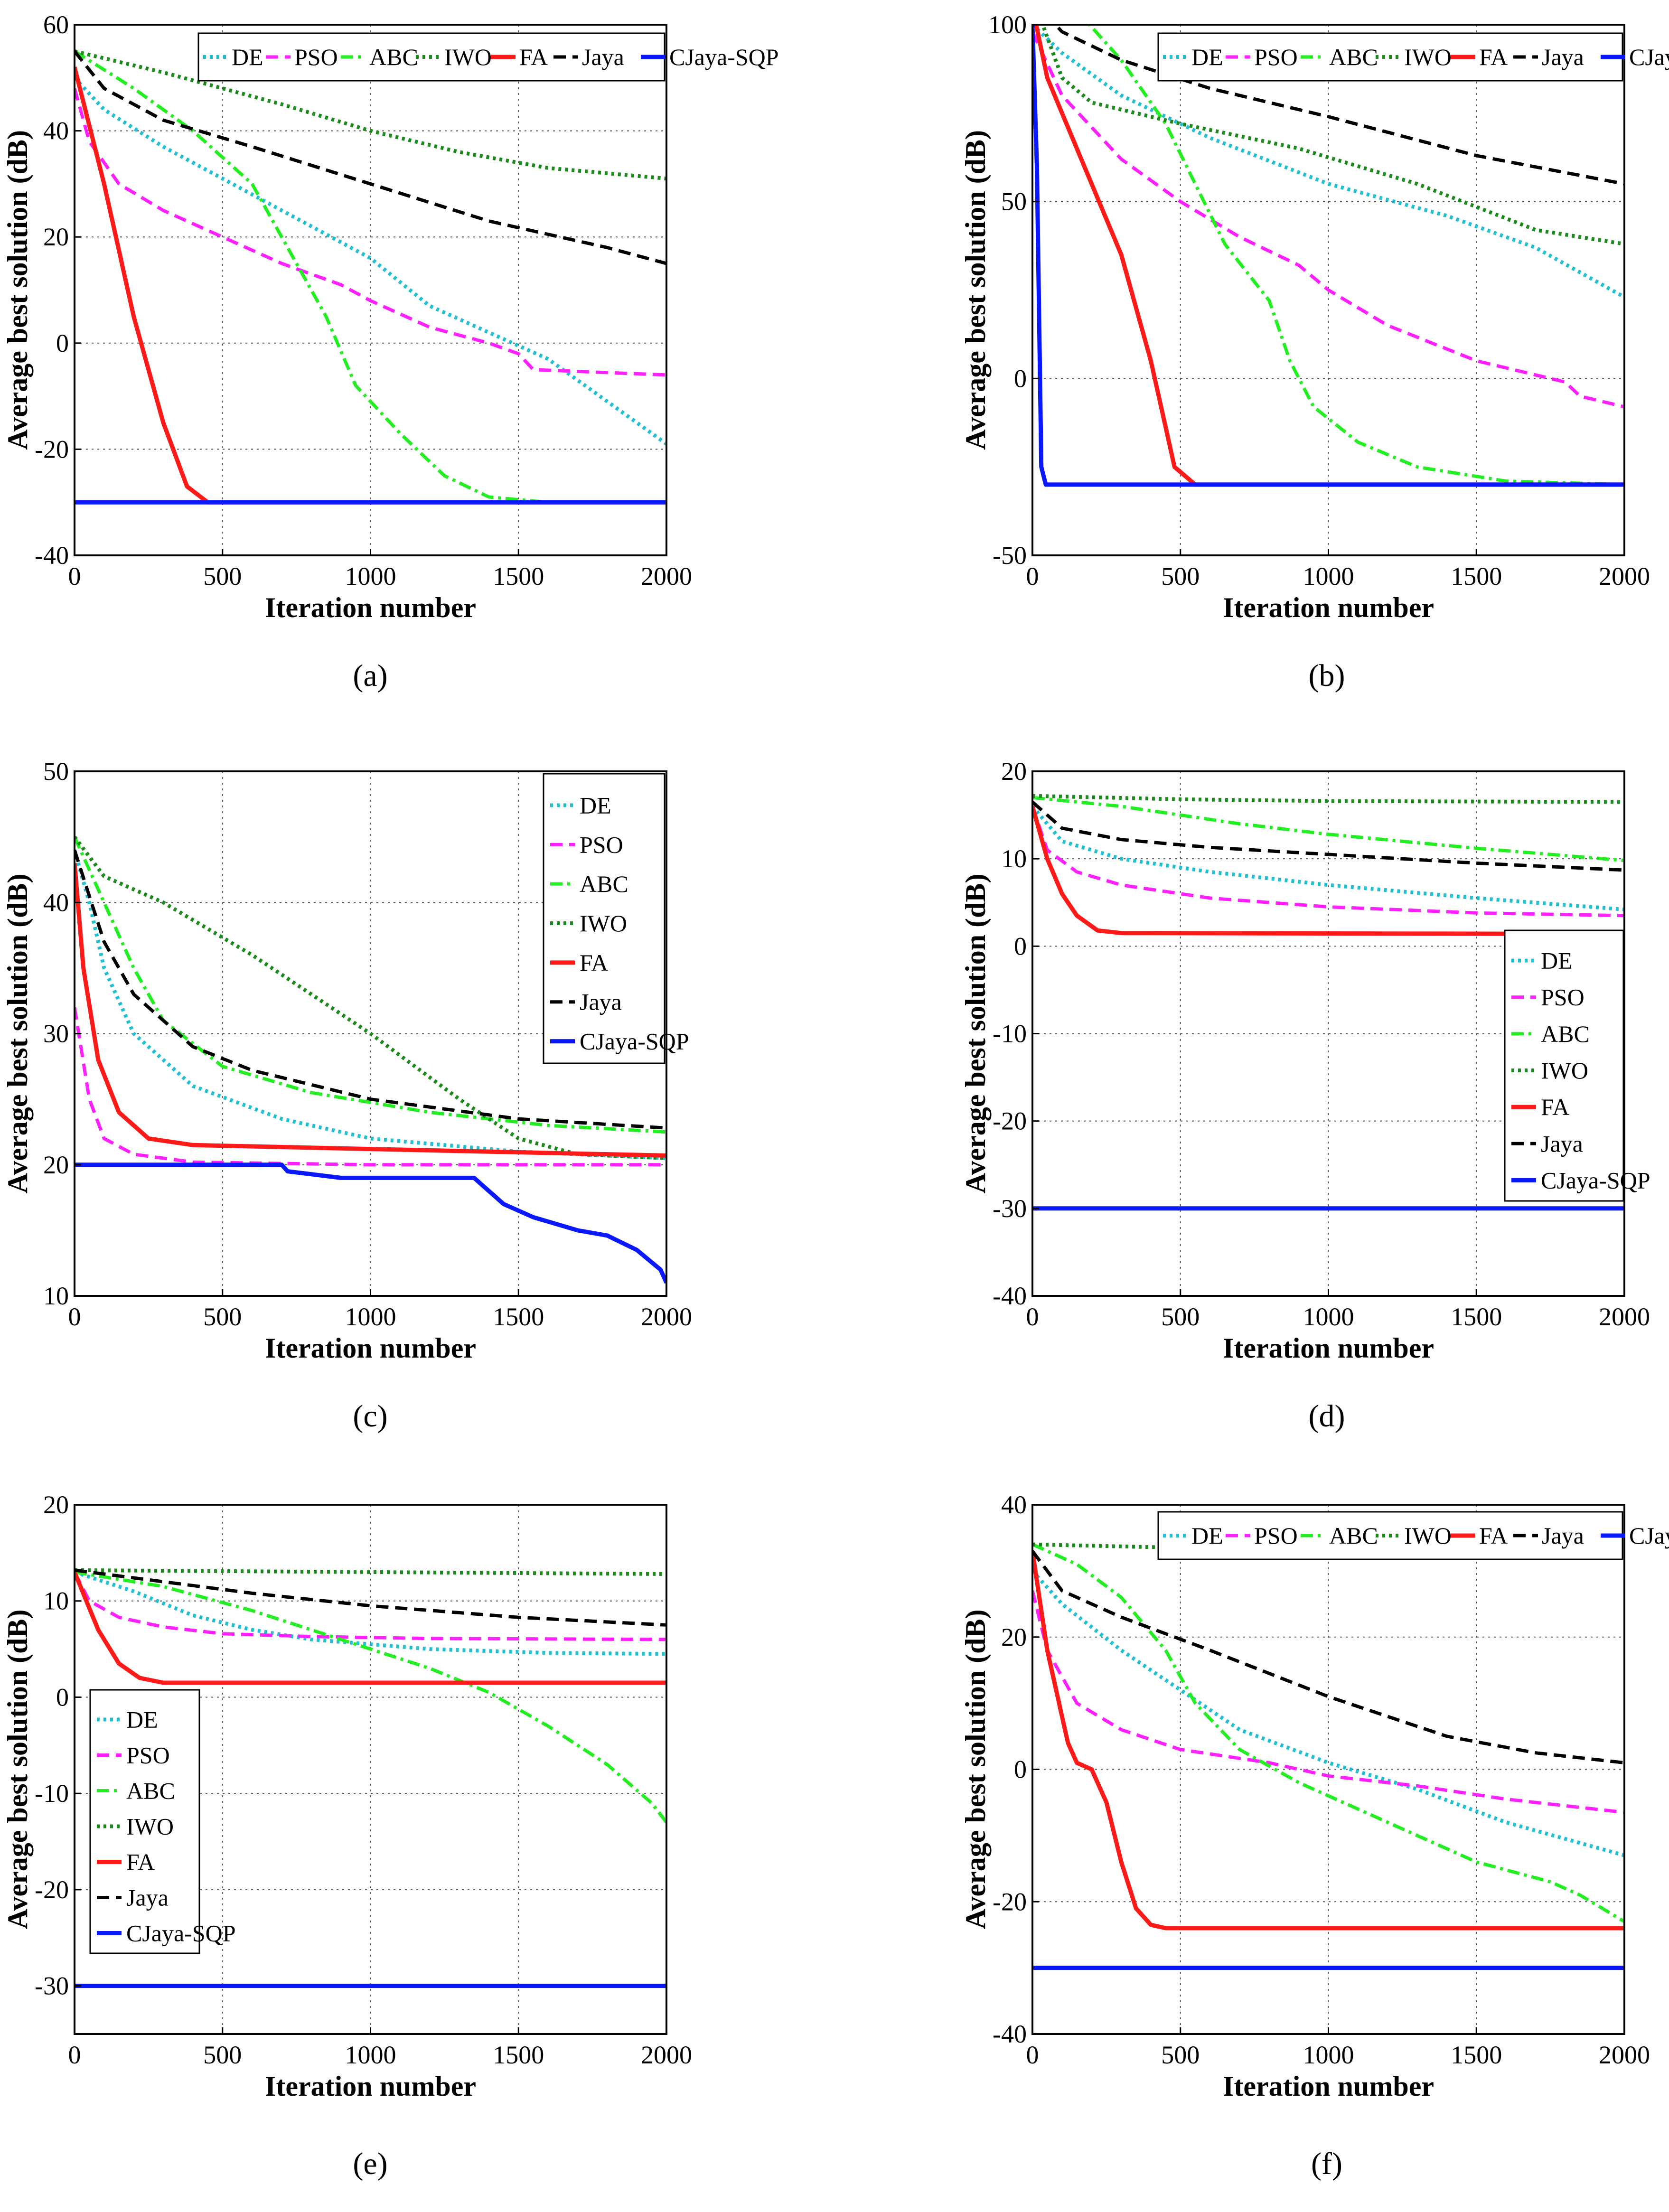 This screenshot has width=1669, height=2212. I want to click on y-tick-label: 50, so click(1014, 201).